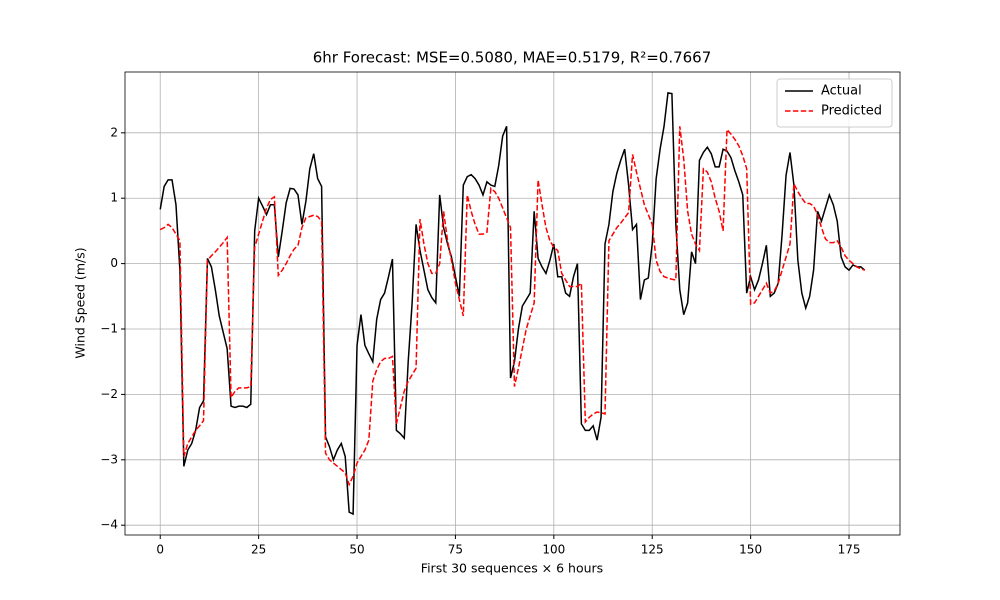  I want to click on y-tick-label: 1, so click(114, 198).